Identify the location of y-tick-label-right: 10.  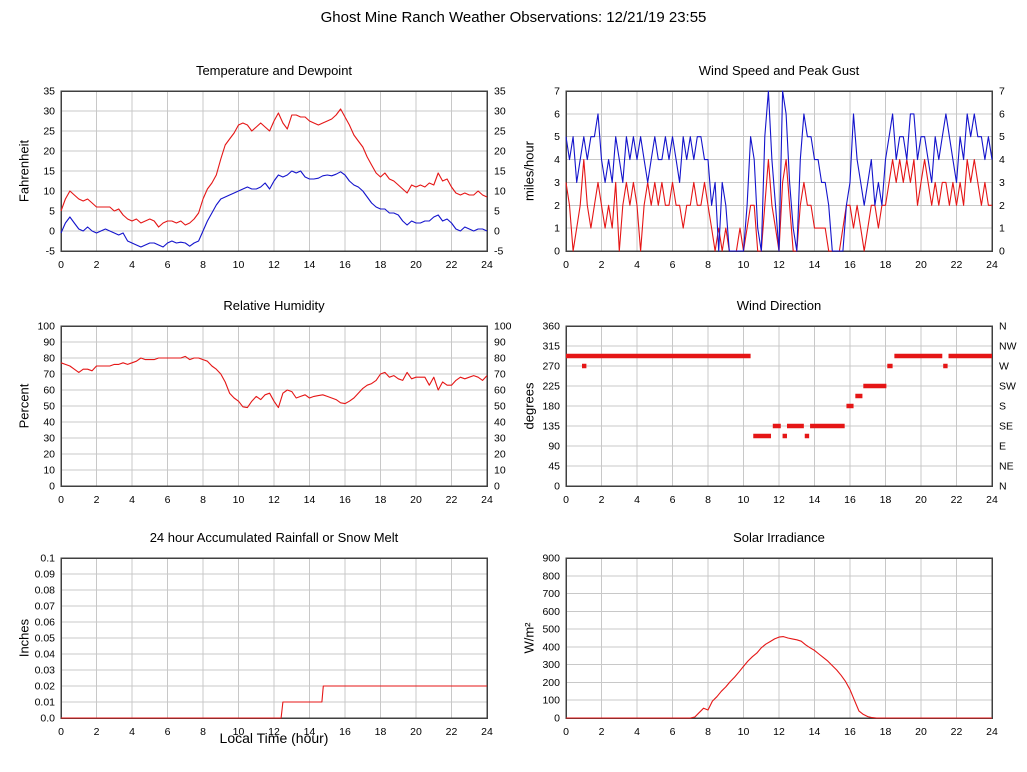
(500, 192).